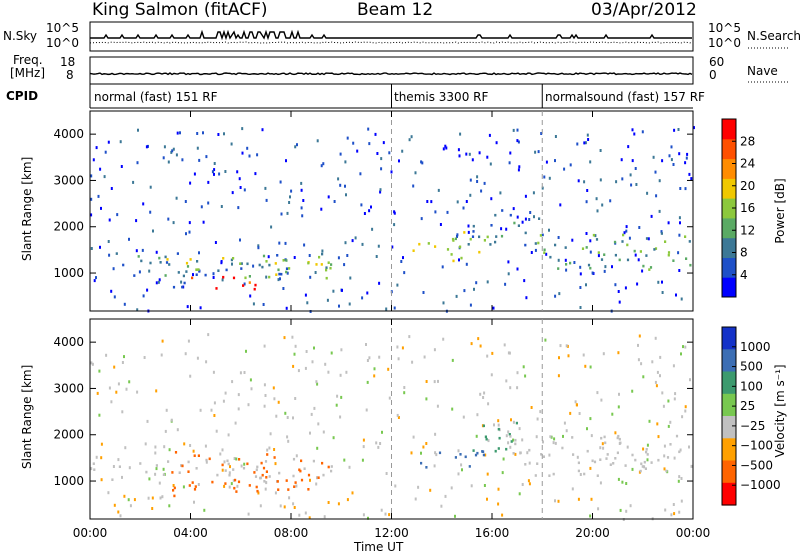 The image size is (800, 554). Describe the element at coordinates (68, 134) in the screenshot. I see `y-tick-label: 4000` at that location.